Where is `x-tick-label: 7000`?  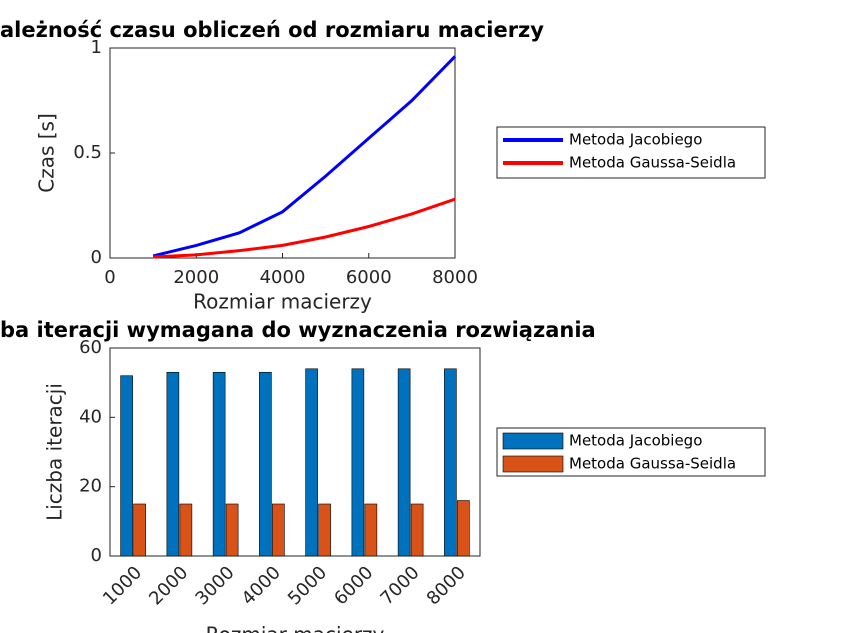
x-tick-label: 7000 is located at coordinates (399, 585).